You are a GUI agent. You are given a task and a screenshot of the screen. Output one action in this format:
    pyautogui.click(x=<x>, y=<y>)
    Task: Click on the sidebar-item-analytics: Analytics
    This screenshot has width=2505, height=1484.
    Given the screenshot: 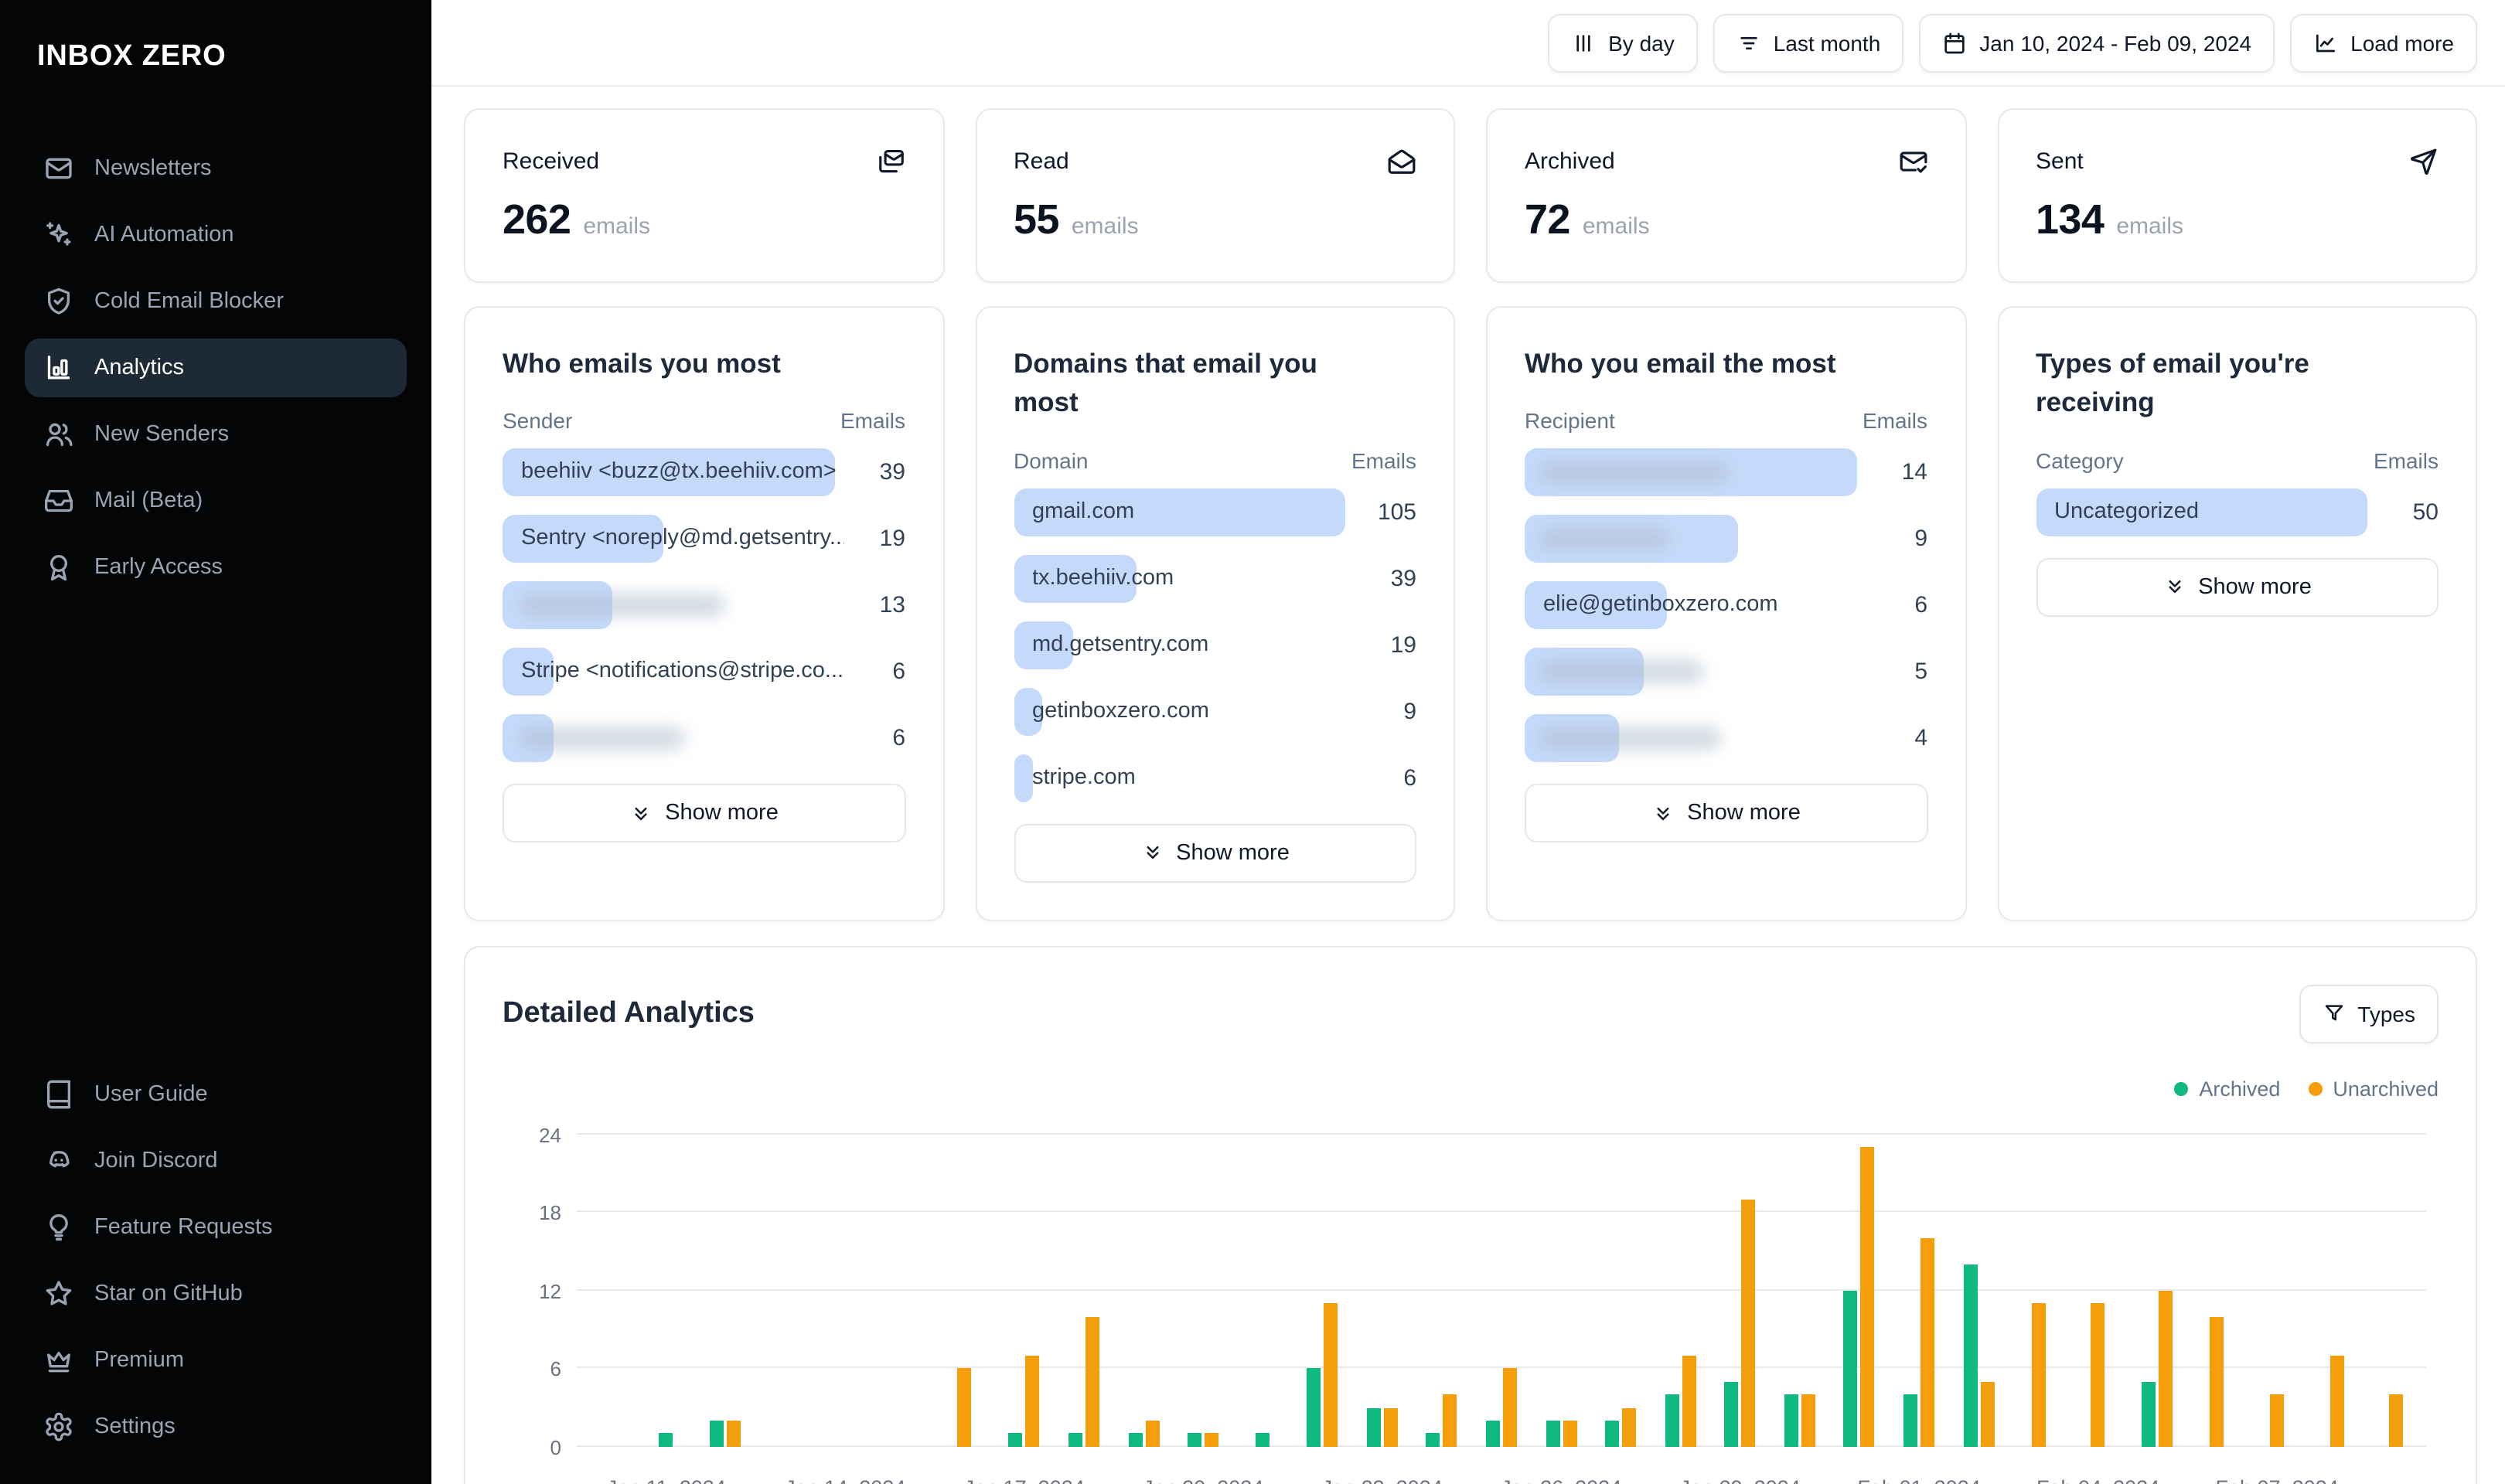 What is the action you would take?
    pyautogui.click(x=216, y=368)
    